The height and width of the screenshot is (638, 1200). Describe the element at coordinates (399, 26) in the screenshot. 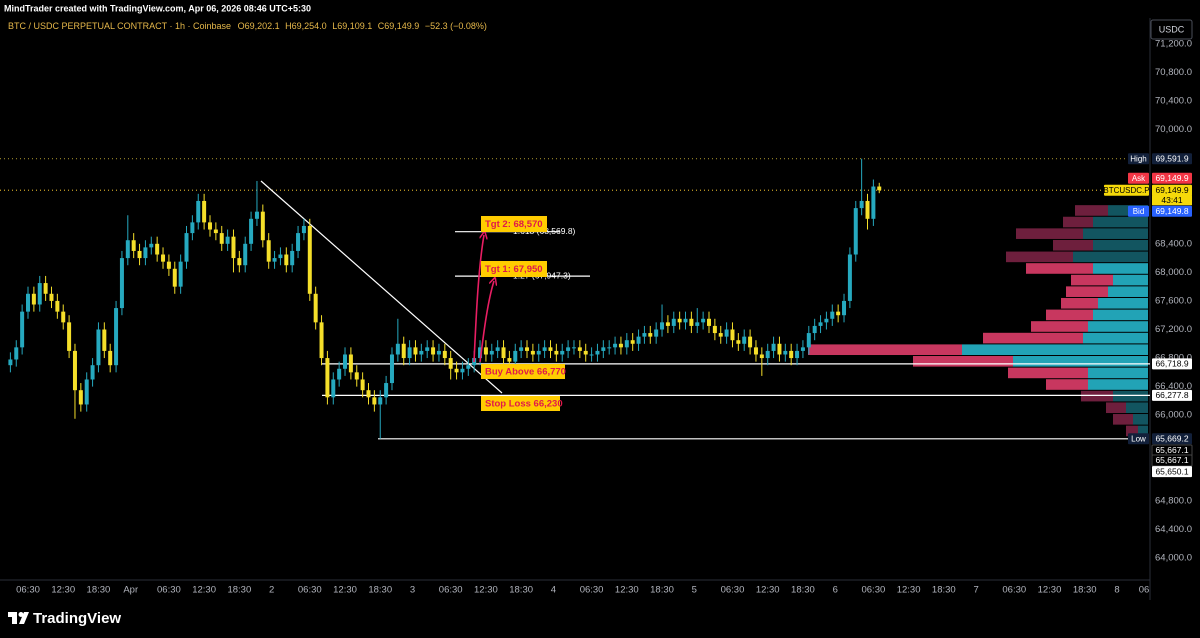

I see `ohlc-close: C69,149.9` at that location.